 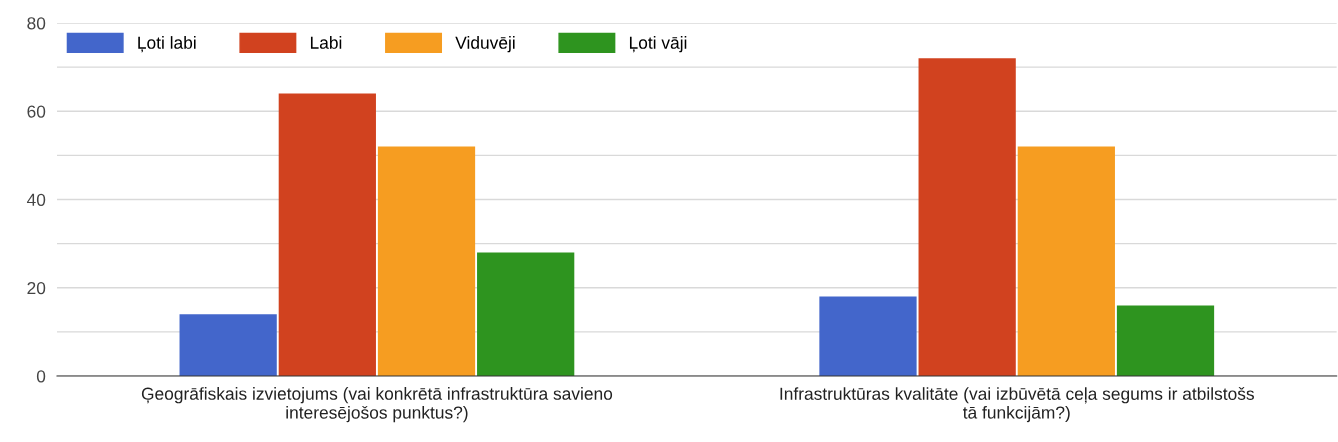 I want to click on legend-label: Viduvēji, so click(x=485, y=44).